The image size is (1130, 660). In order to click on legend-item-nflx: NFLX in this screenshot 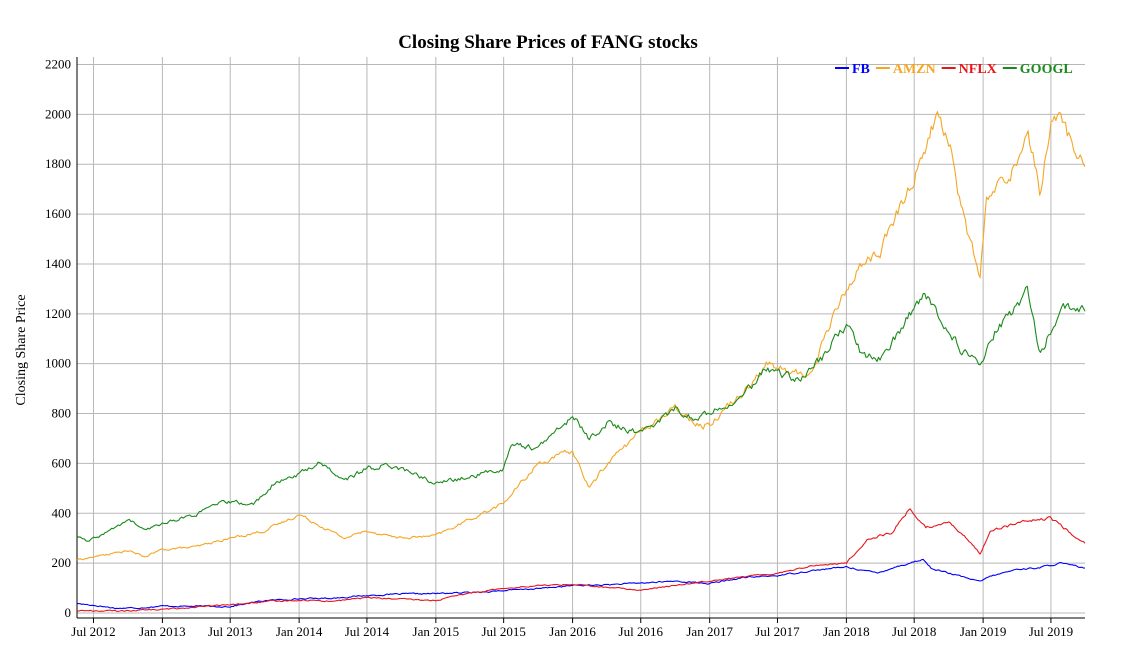, I will do `click(969, 69)`.